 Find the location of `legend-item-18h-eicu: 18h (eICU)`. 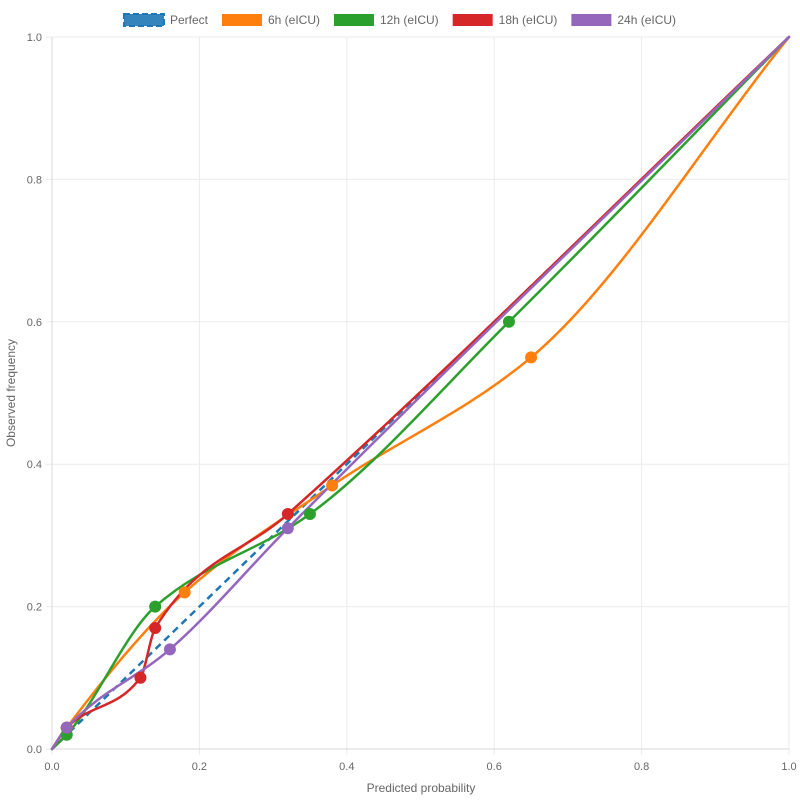

legend-item-18h-eicu: 18h (eICU) is located at coordinates (505, 20).